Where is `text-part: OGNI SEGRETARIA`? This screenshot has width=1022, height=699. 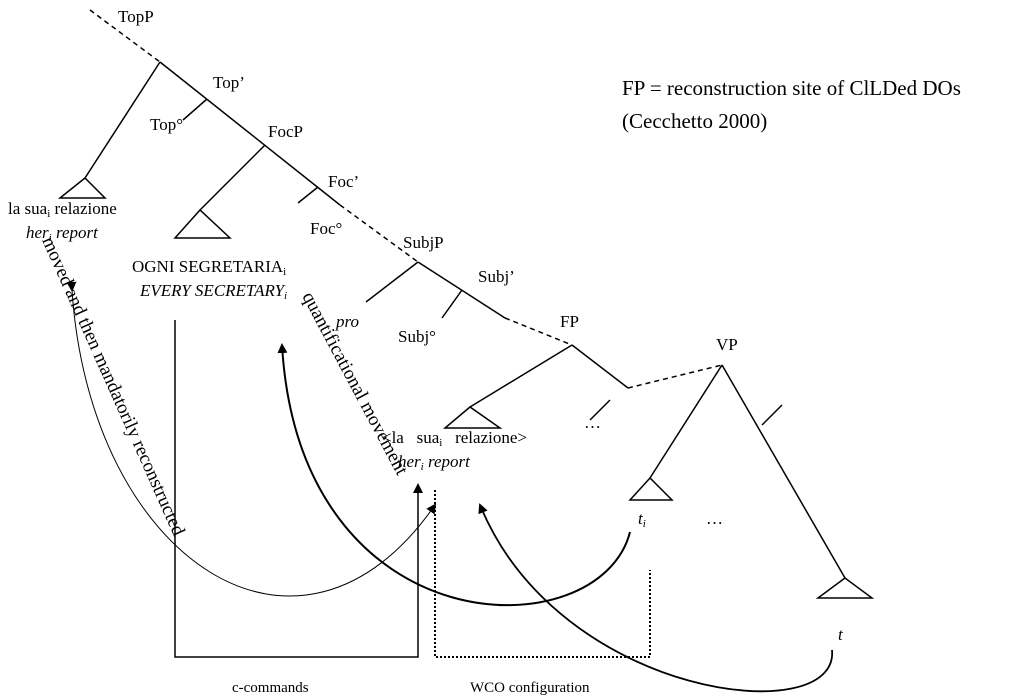
text-part: OGNI SEGRETARIA is located at coordinates (208, 266).